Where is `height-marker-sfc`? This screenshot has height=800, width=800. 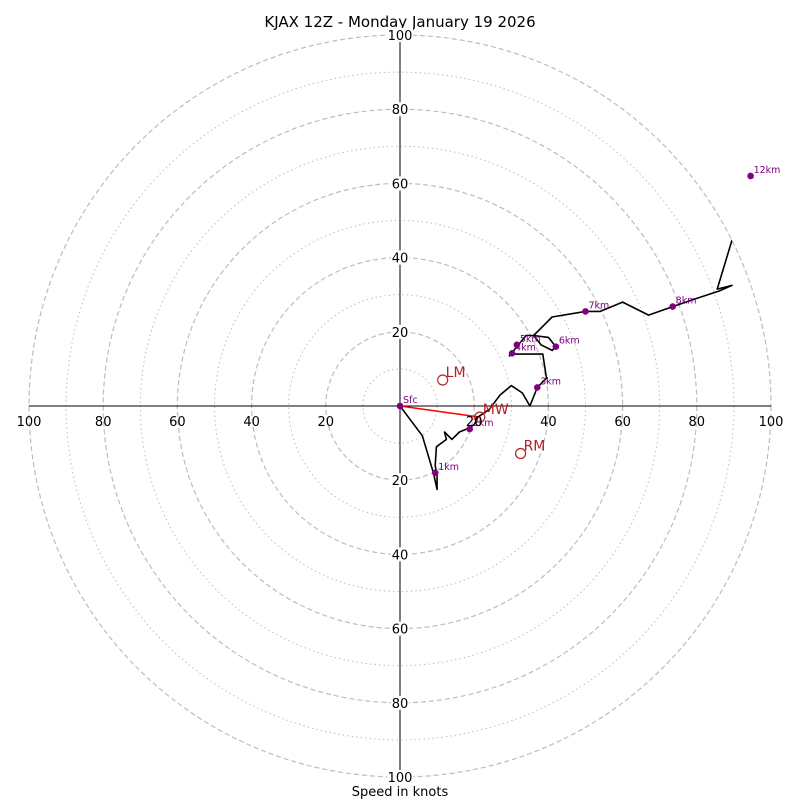
height-marker-sfc is located at coordinates (400, 406).